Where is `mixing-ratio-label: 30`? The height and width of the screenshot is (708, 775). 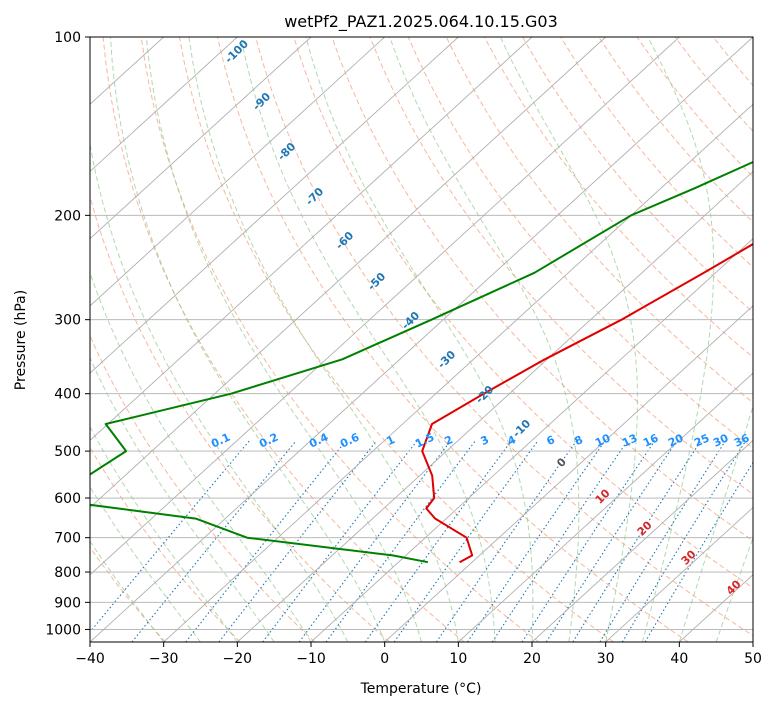 mixing-ratio-label: 30 is located at coordinates (721, 440).